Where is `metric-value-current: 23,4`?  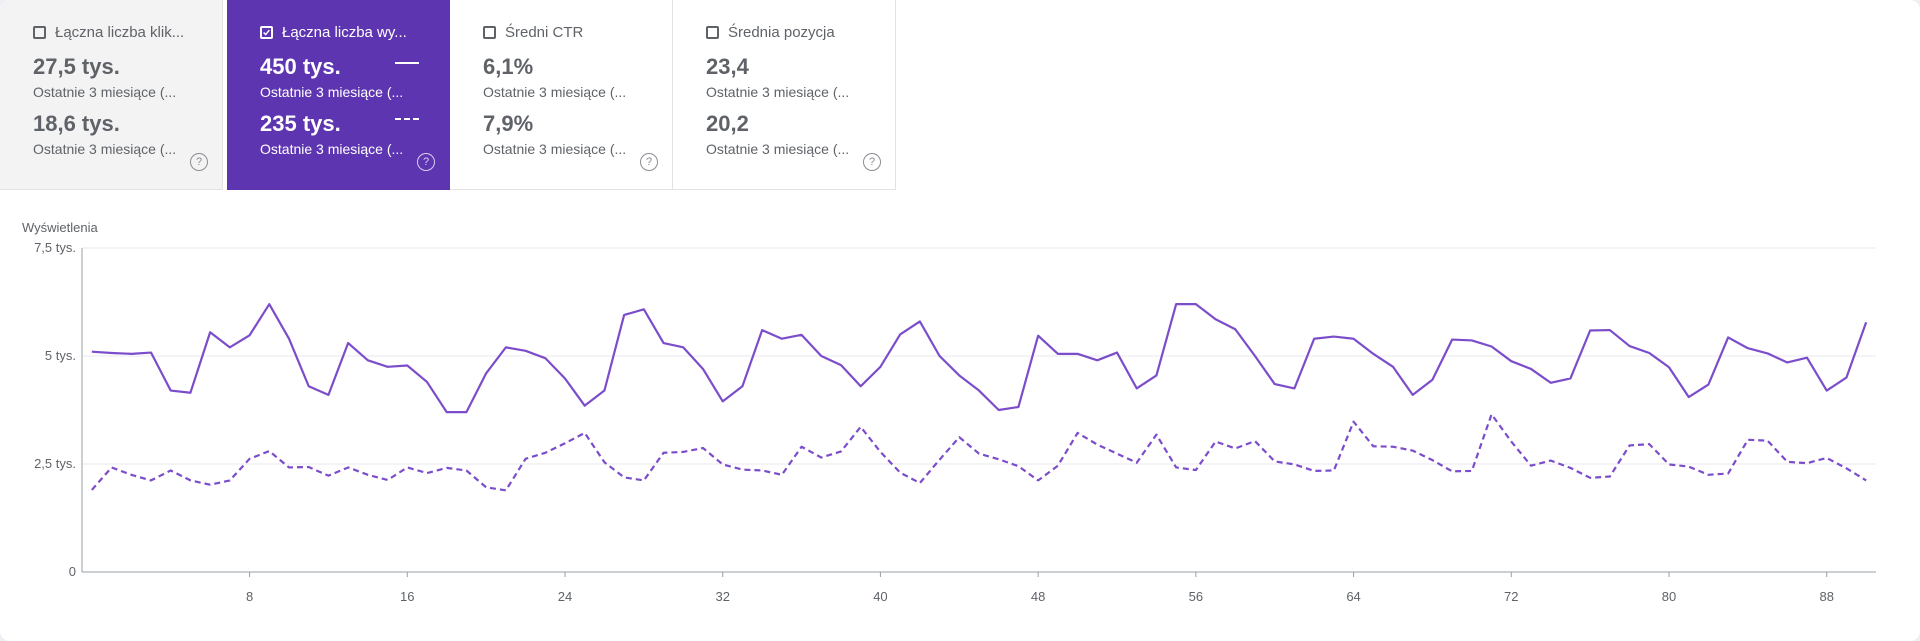 metric-value-current: 23,4 is located at coordinates (727, 66).